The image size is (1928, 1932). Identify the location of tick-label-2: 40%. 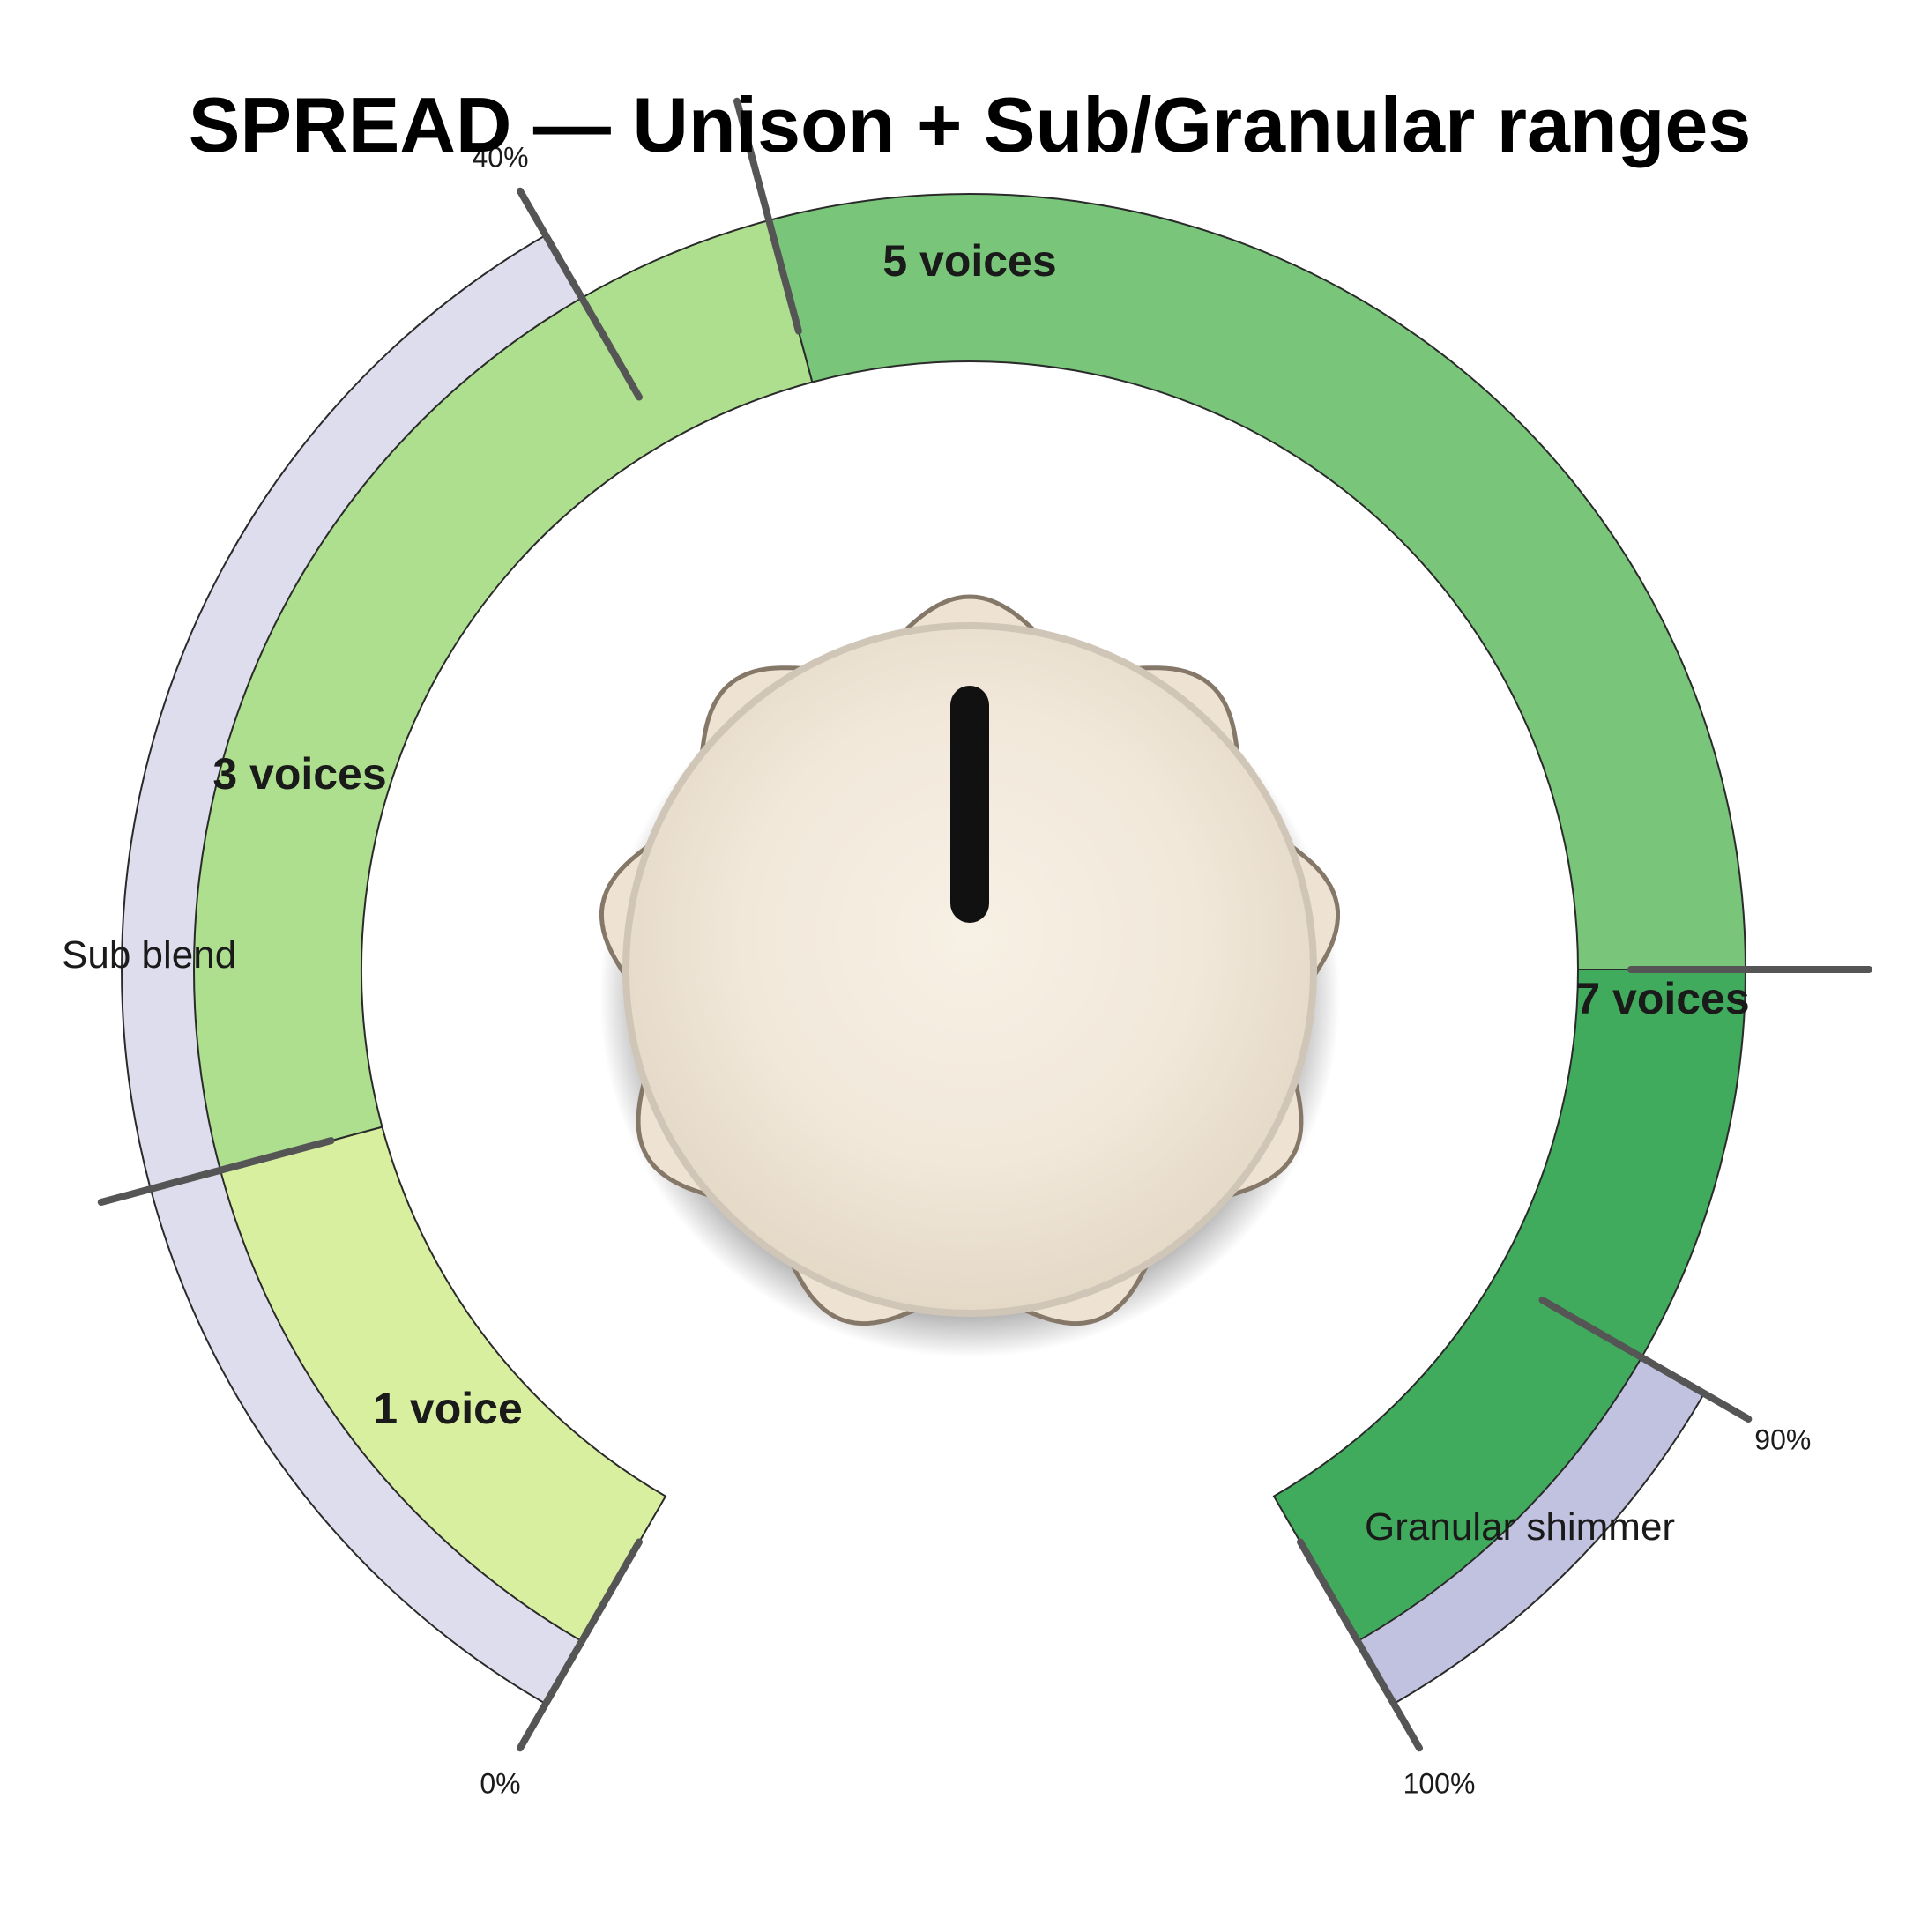
(500, 158).